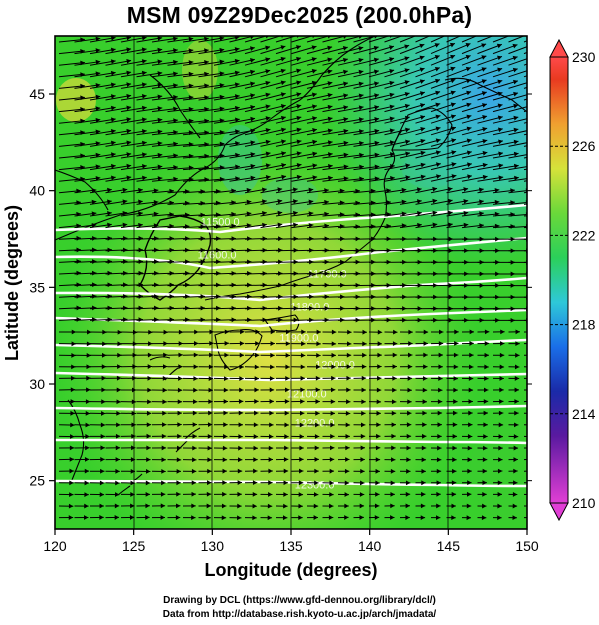  Describe the element at coordinates (370, 546) in the screenshot. I see `x-tick-label: 140` at that location.